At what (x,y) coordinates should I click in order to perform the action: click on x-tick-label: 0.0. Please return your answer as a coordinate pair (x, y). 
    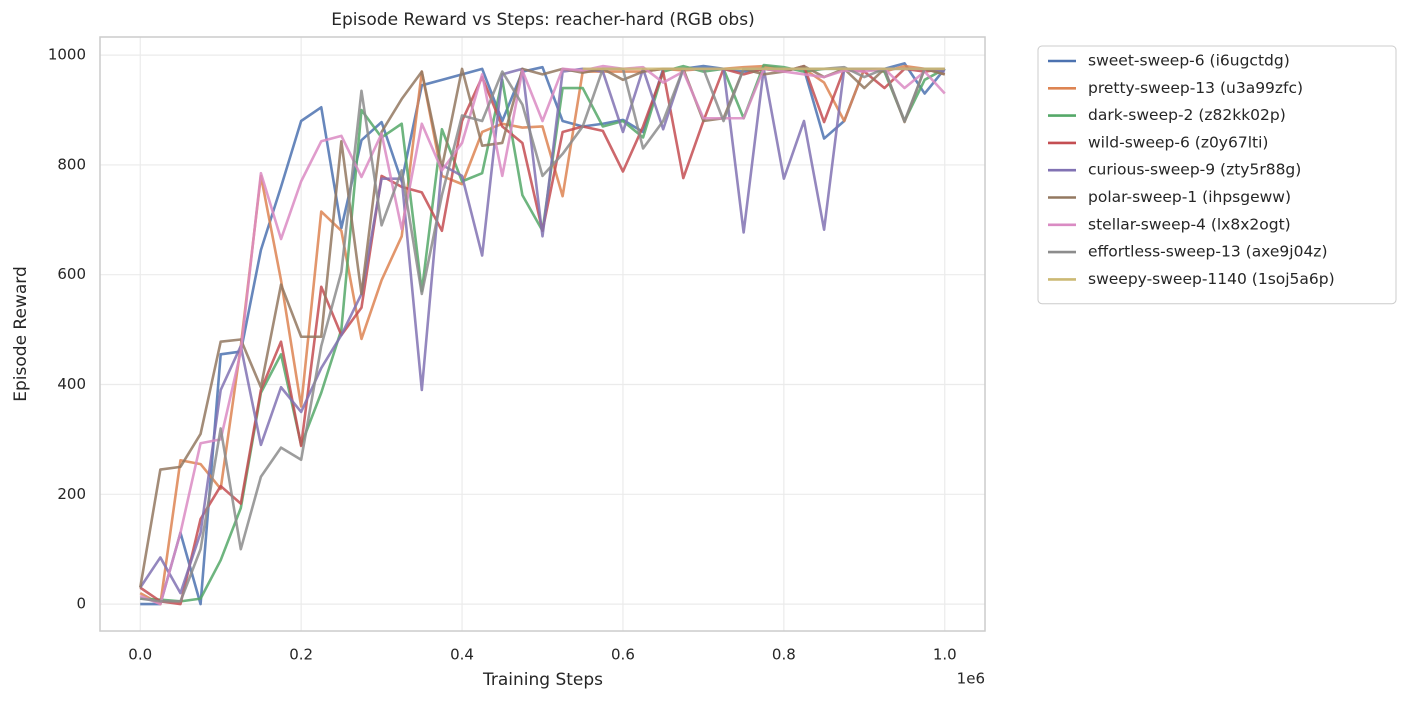
    Looking at the image, I should click on (140, 655).